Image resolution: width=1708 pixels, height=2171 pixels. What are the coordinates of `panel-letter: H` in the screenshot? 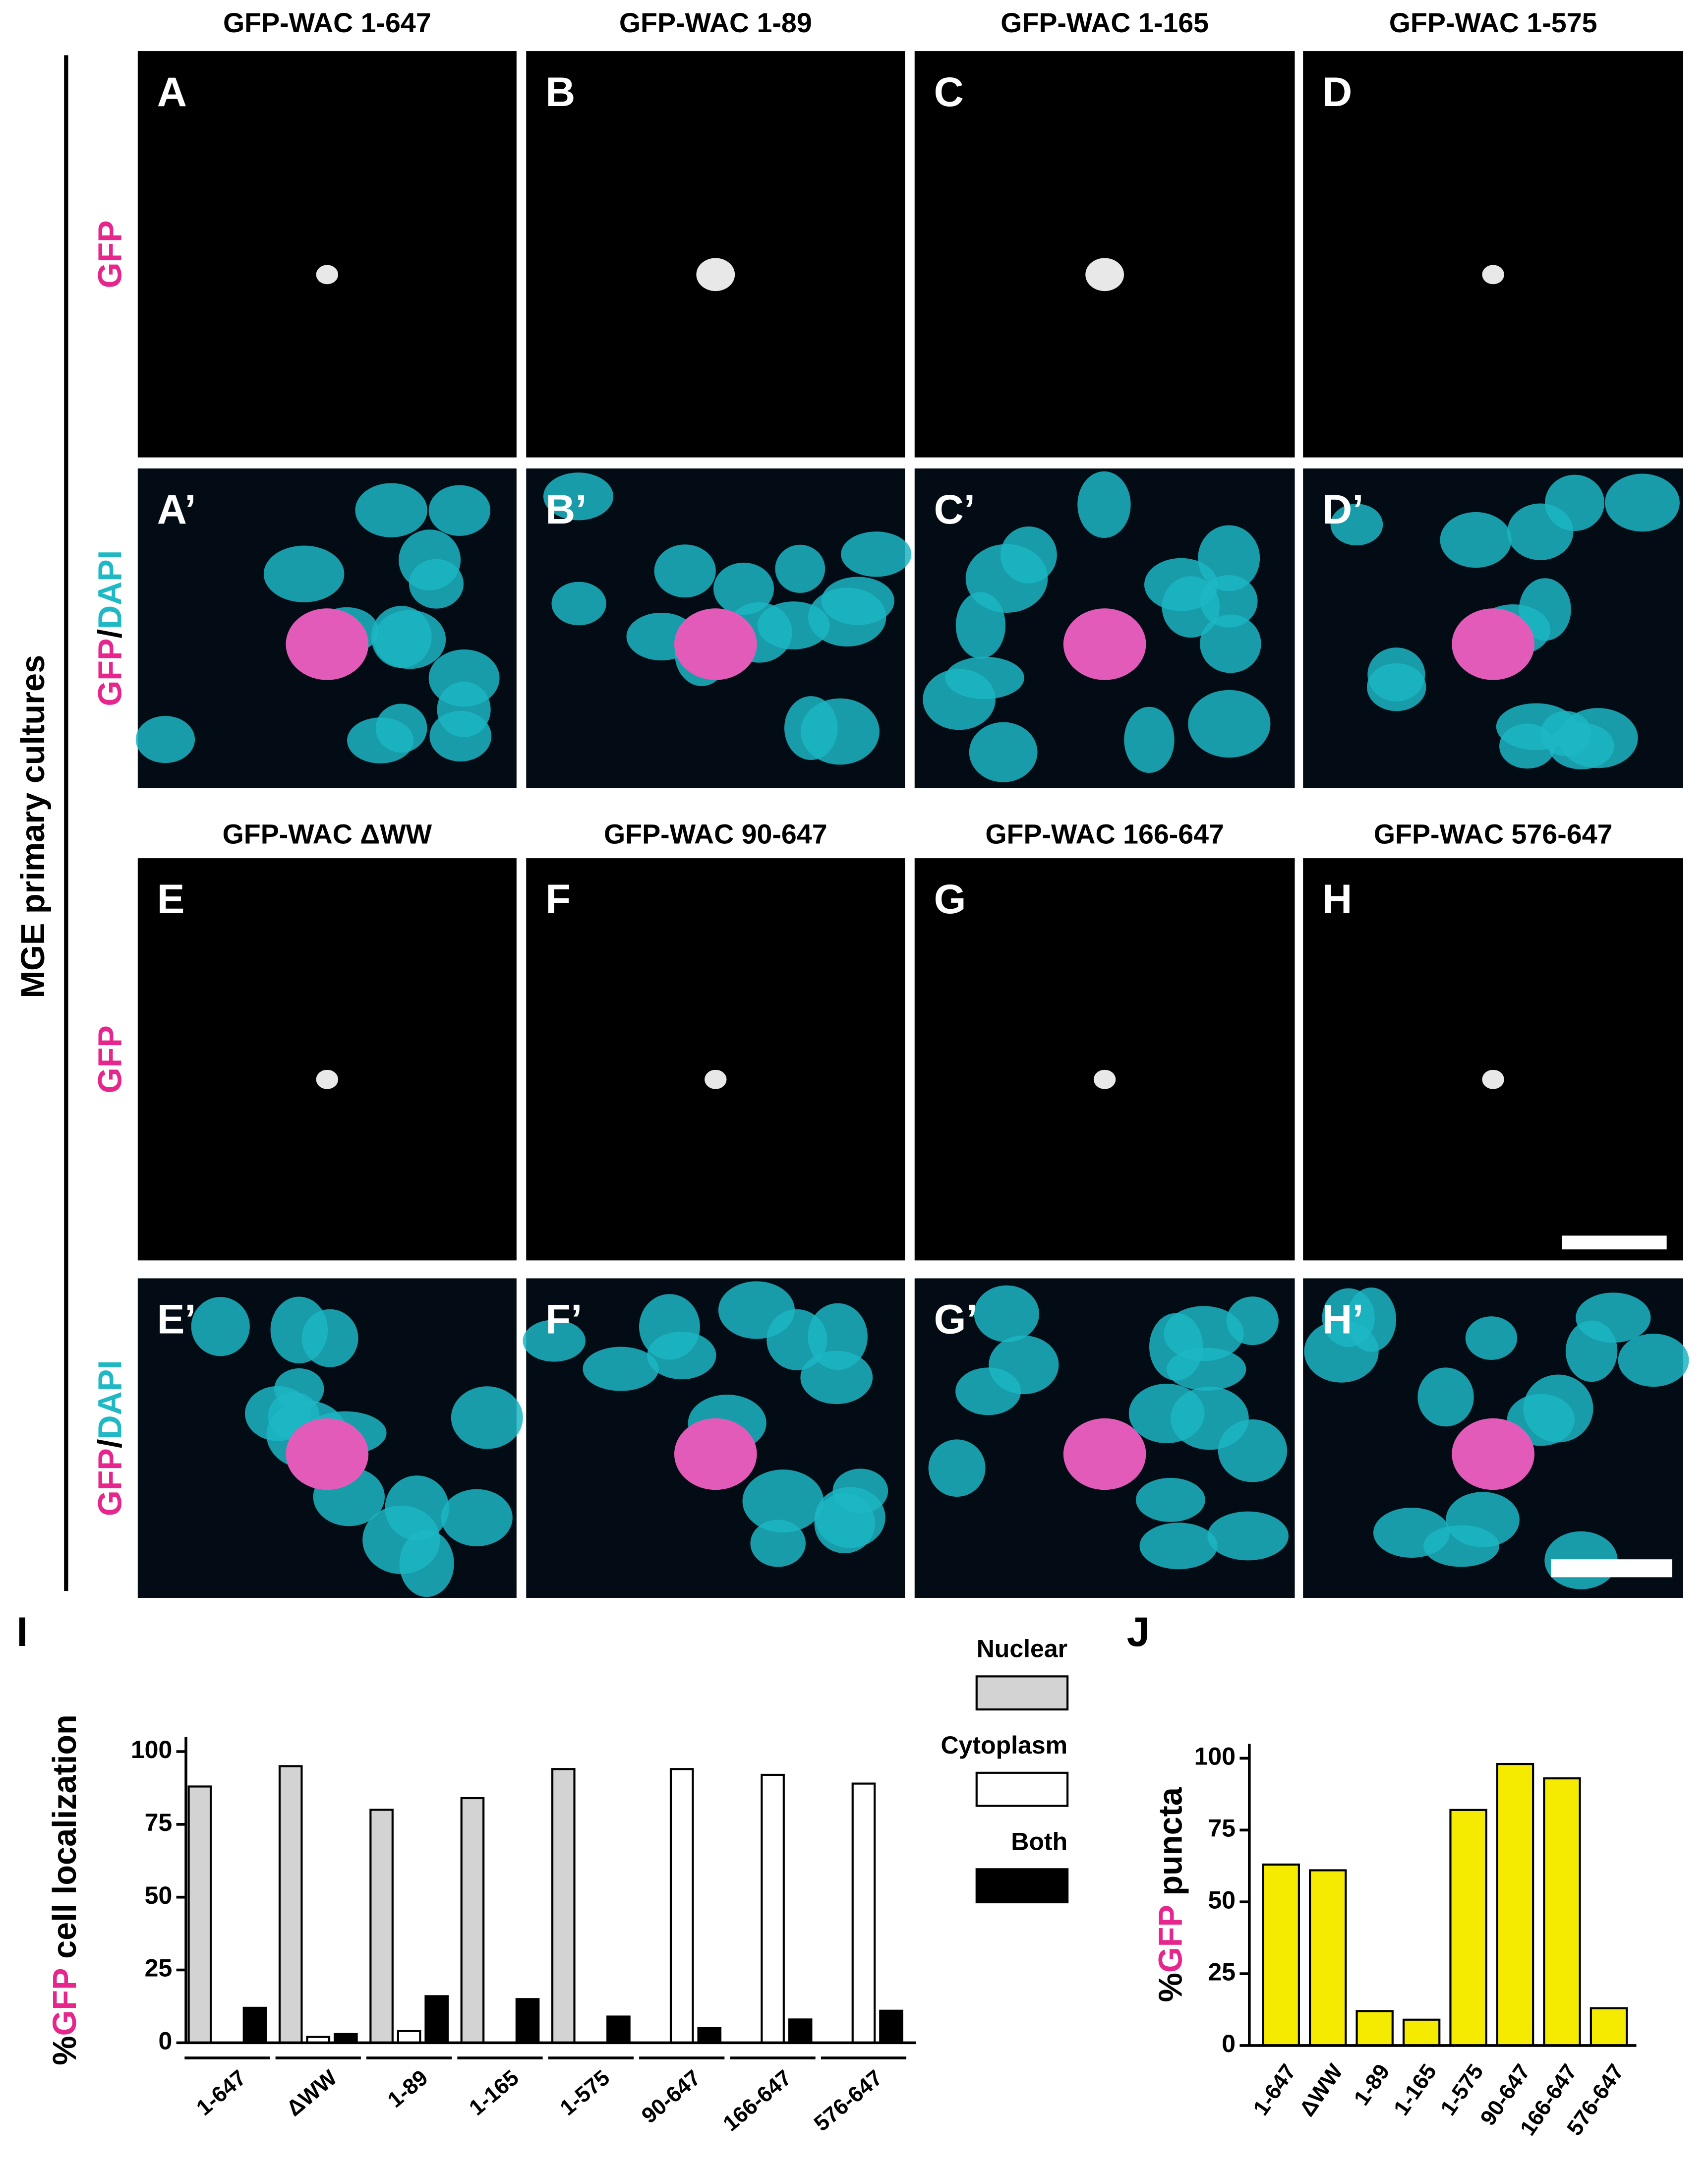 It's located at (1337, 899).